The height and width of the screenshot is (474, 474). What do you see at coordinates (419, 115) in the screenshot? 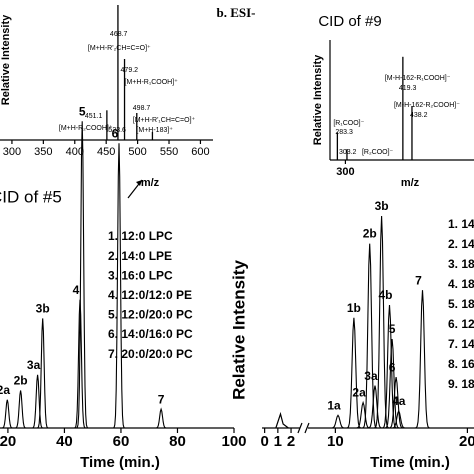
I see `mz-label: 438.2` at bounding box center [419, 115].